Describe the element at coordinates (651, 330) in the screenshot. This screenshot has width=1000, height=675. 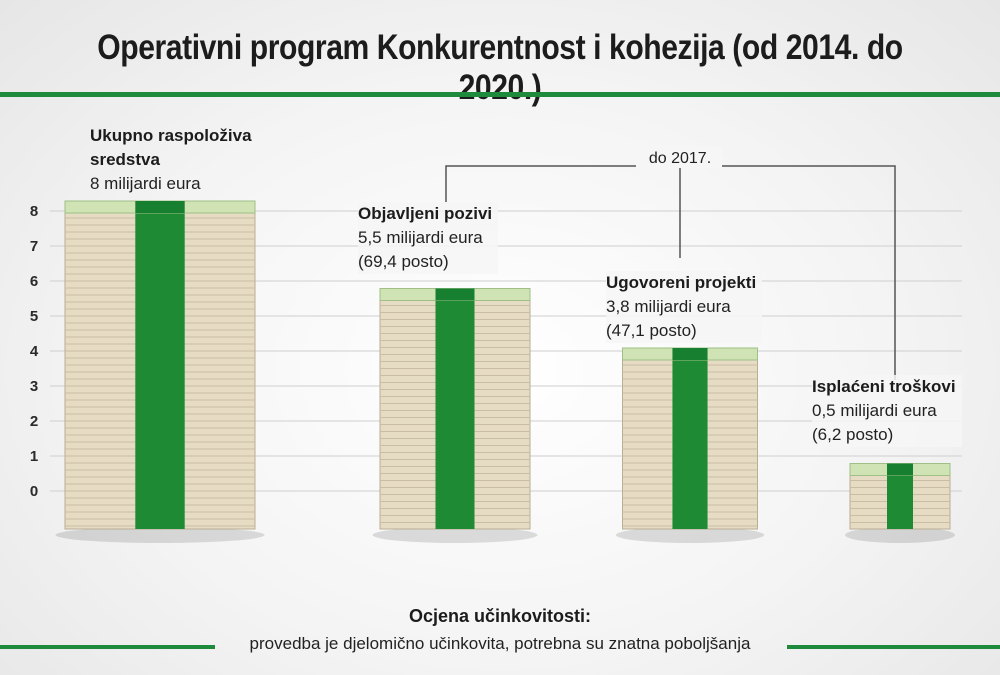
I see `label-contracted-percent: (47,1 posto)` at that location.